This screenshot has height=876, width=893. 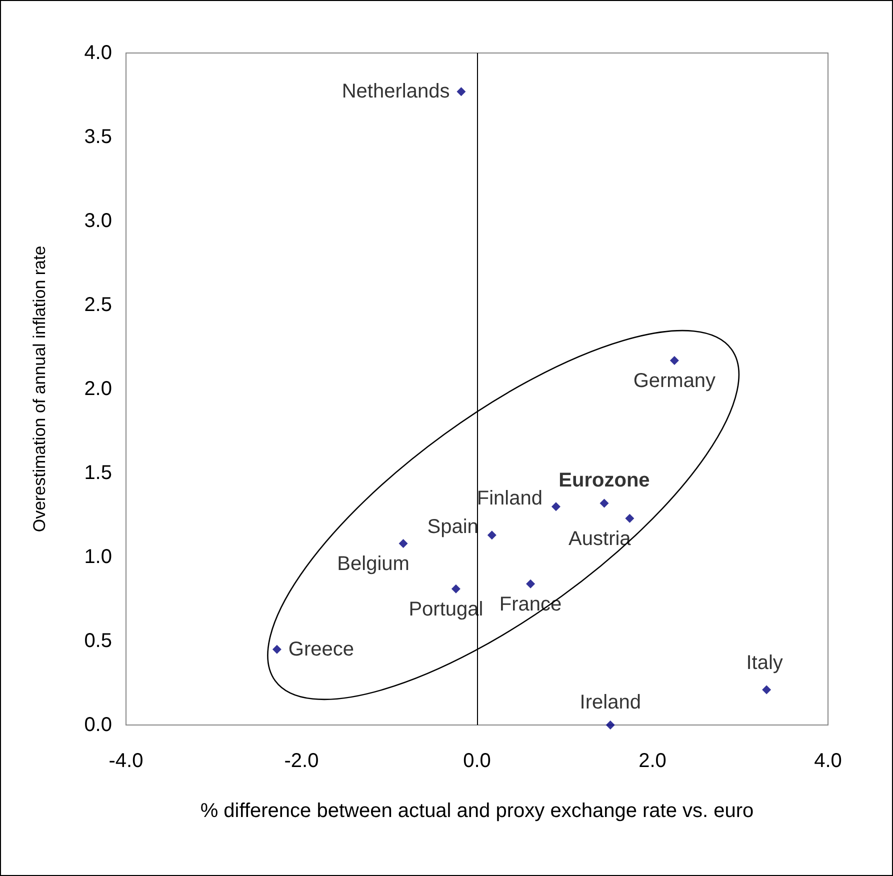 I want to click on x-tick-label: 4.0, so click(x=828, y=761).